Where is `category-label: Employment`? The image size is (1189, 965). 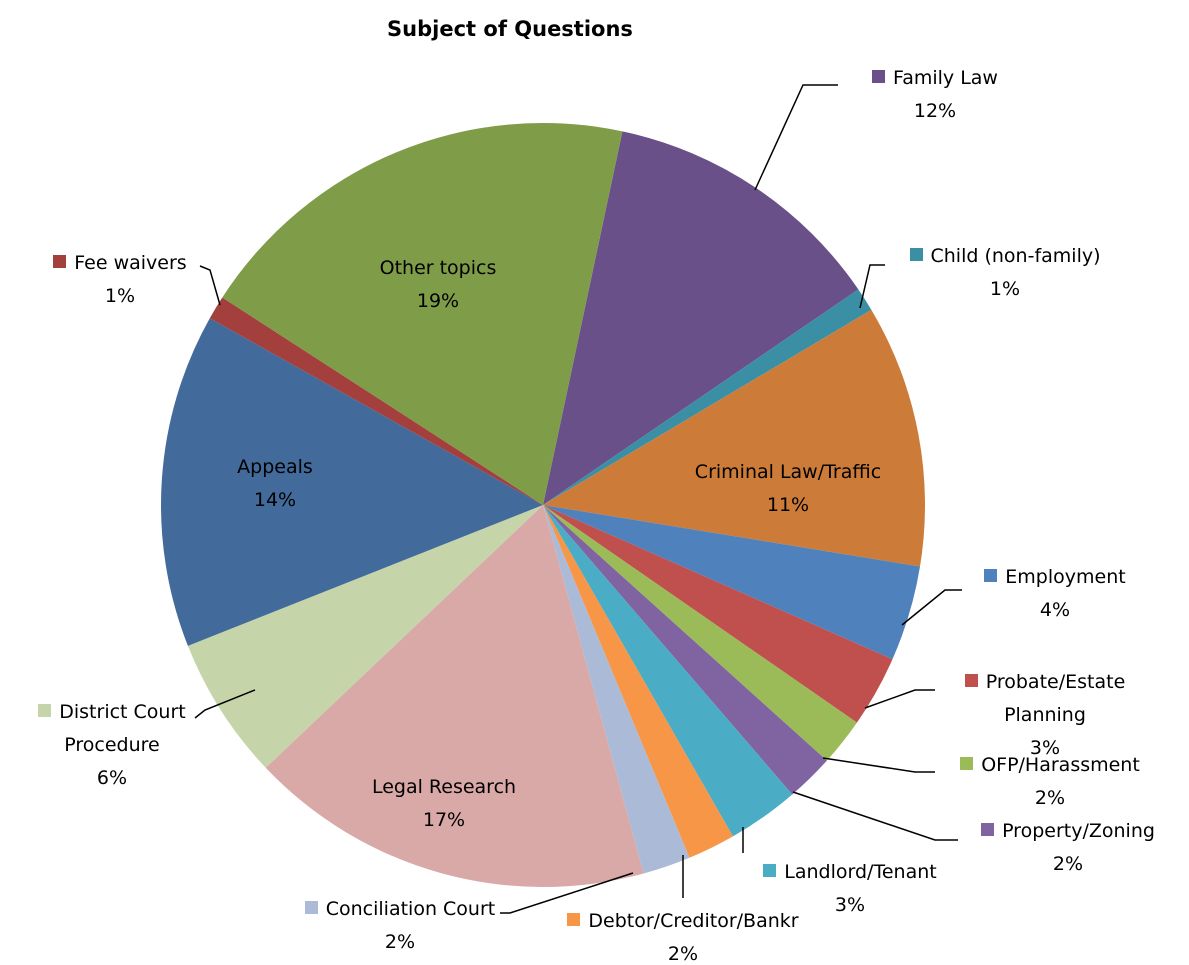 category-label: Employment is located at coordinates (1065, 577).